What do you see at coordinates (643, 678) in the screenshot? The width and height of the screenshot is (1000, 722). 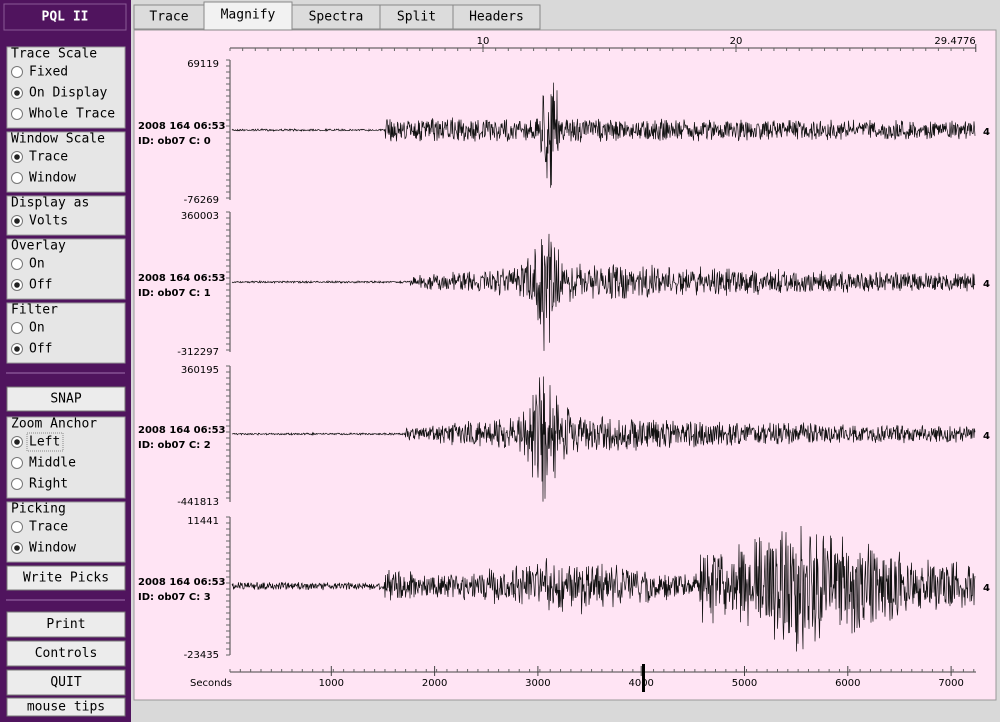 I see `cursor-marker` at bounding box center [643, 678].